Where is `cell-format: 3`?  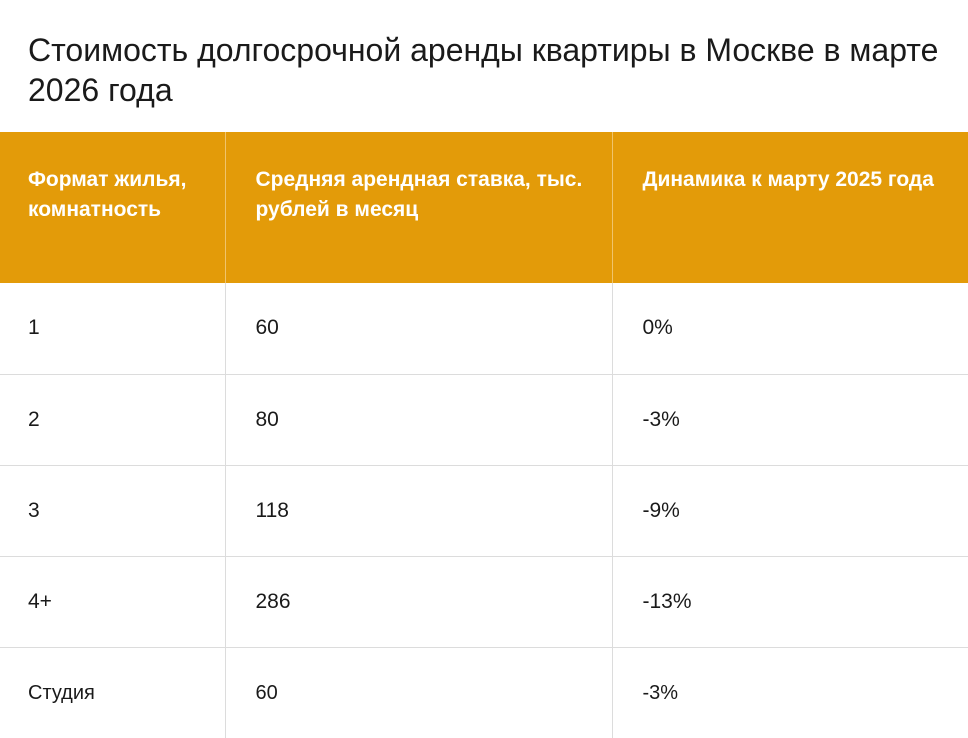
cell-format: 3 is located at coordinates (113, 511).